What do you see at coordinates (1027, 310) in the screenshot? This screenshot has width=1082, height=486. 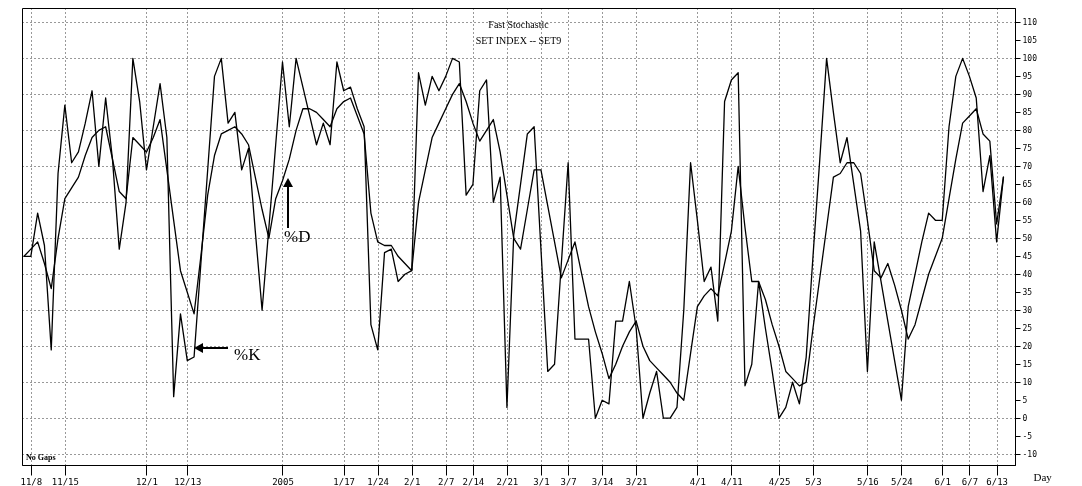 I see `y-tick-label: 30` at bounding box center [1027, 310].